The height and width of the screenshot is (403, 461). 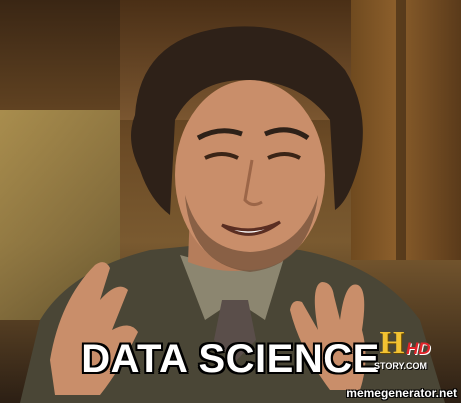 What do you see at coordinates (401, 393) in the screenshot?
I see `watermark: memegenerator.net` at bounding box center [401, 393].